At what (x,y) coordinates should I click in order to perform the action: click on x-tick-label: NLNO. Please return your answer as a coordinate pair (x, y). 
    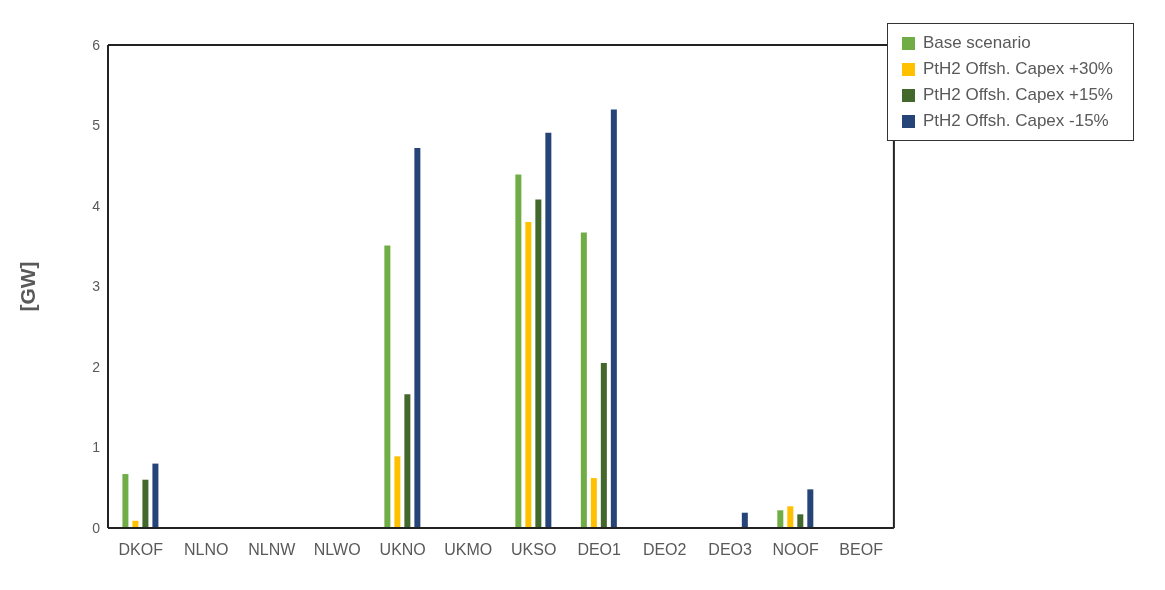
    Looking at the image, I should click on (206, 550).